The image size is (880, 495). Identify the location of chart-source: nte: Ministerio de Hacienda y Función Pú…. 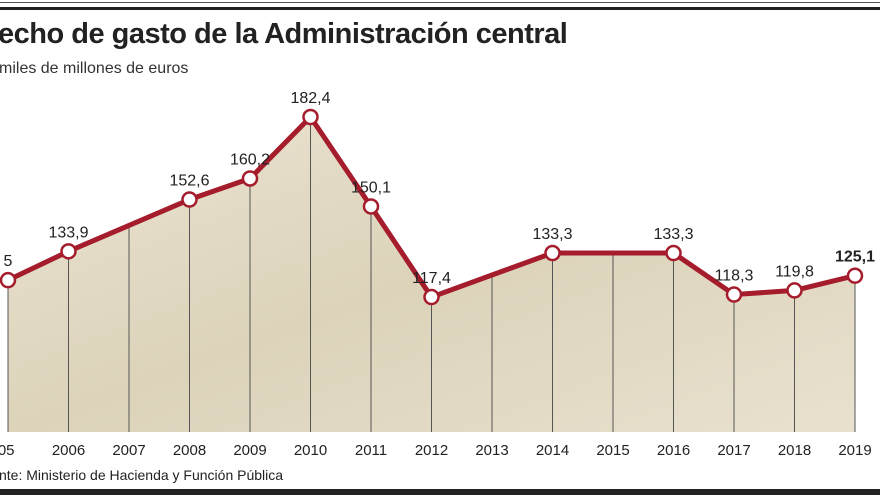
(142, 475).